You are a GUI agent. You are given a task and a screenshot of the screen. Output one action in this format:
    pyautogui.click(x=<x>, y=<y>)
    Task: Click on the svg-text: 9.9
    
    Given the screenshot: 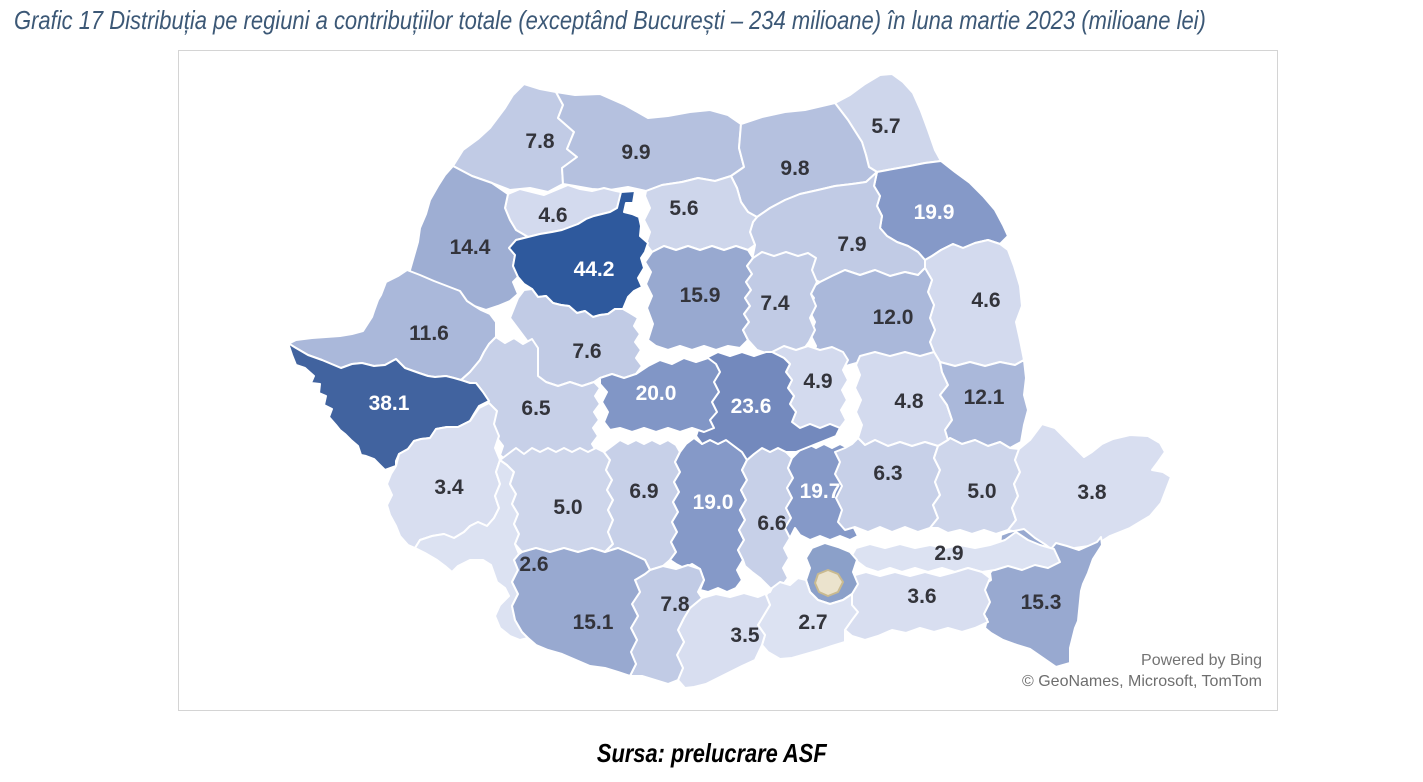 What is the action you would take?
    pyautogui.click(x=635, y=152)
    